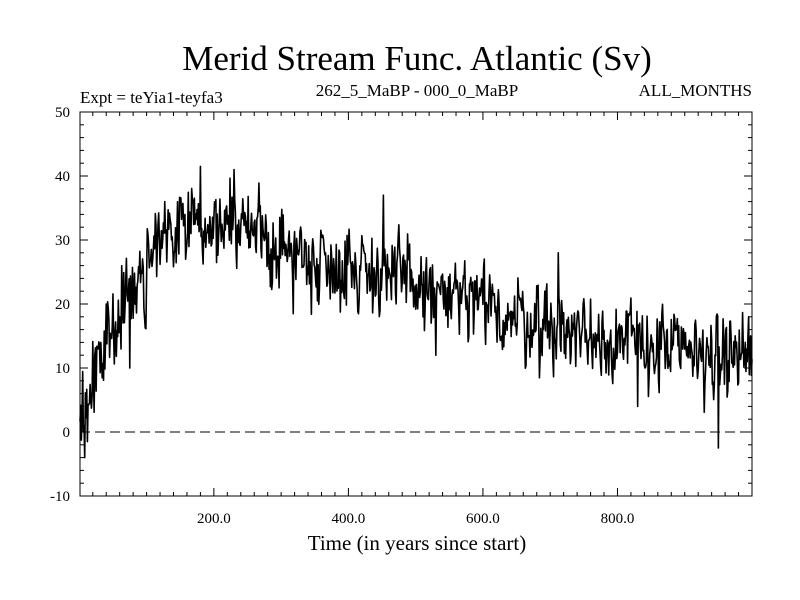 The width and height of the screenshot is (800, 600). I want to click on months-label: ALL_MONTHS, so click(695, 90).